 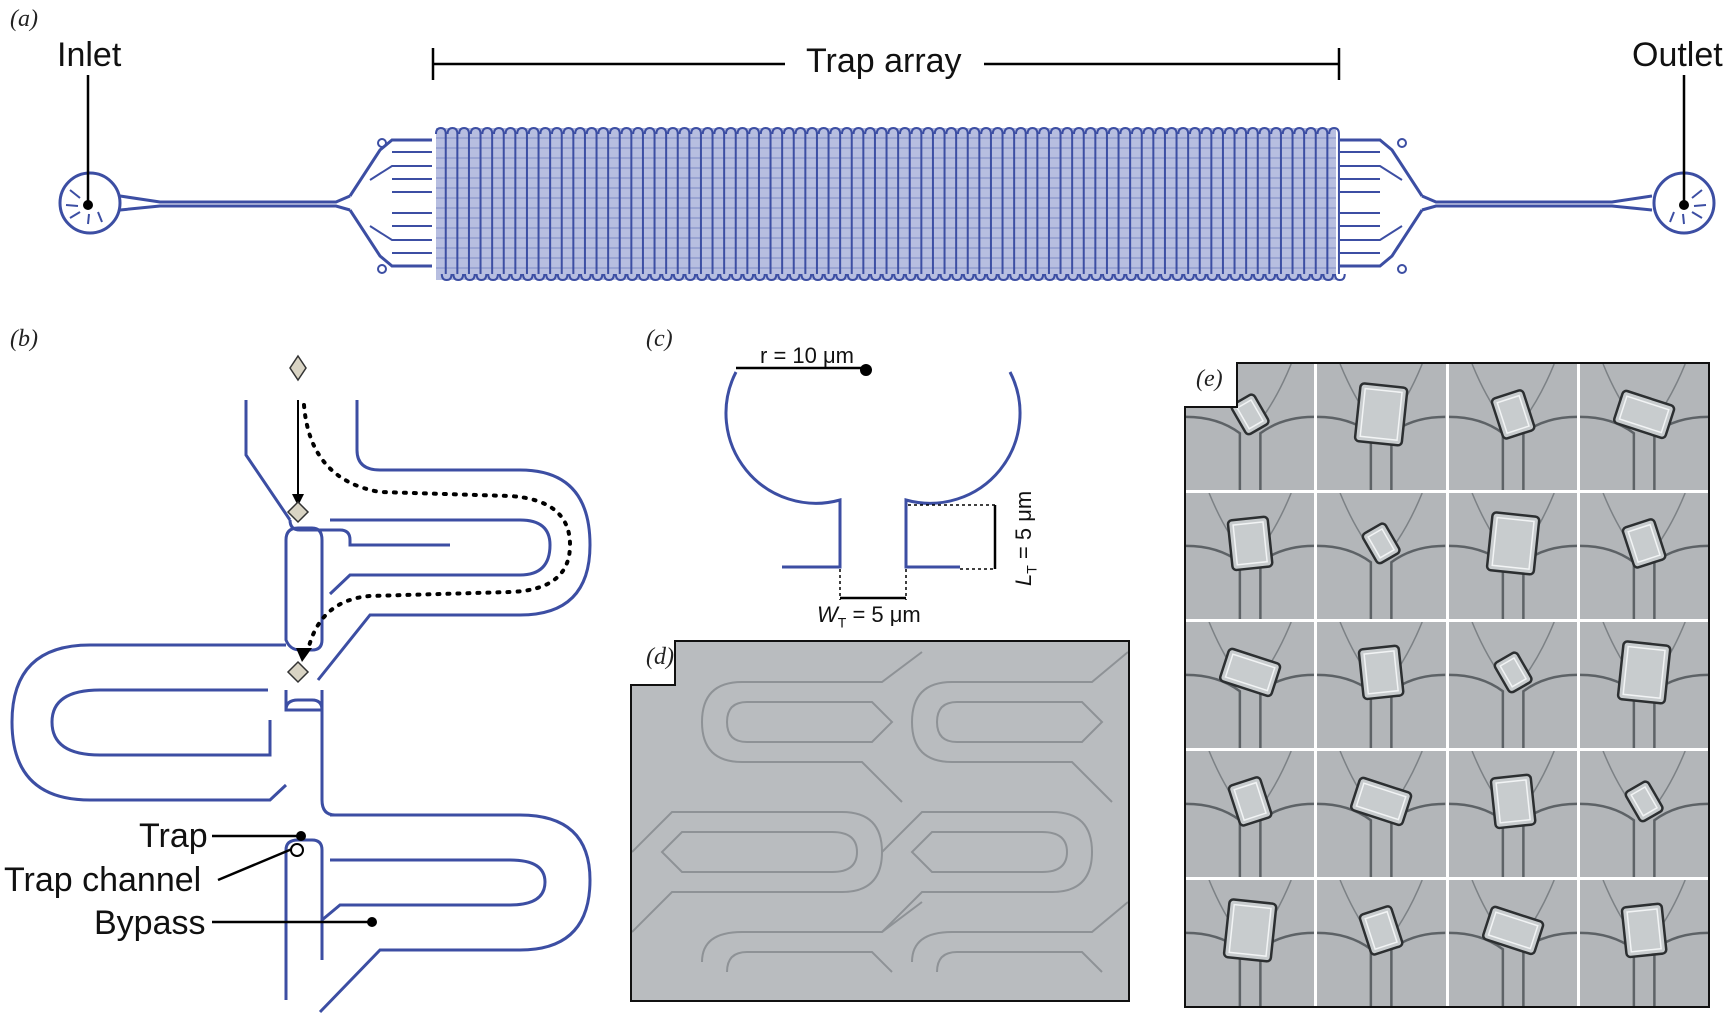 I want to click on bypass-label: Bypass, so click(x=150, y=923).